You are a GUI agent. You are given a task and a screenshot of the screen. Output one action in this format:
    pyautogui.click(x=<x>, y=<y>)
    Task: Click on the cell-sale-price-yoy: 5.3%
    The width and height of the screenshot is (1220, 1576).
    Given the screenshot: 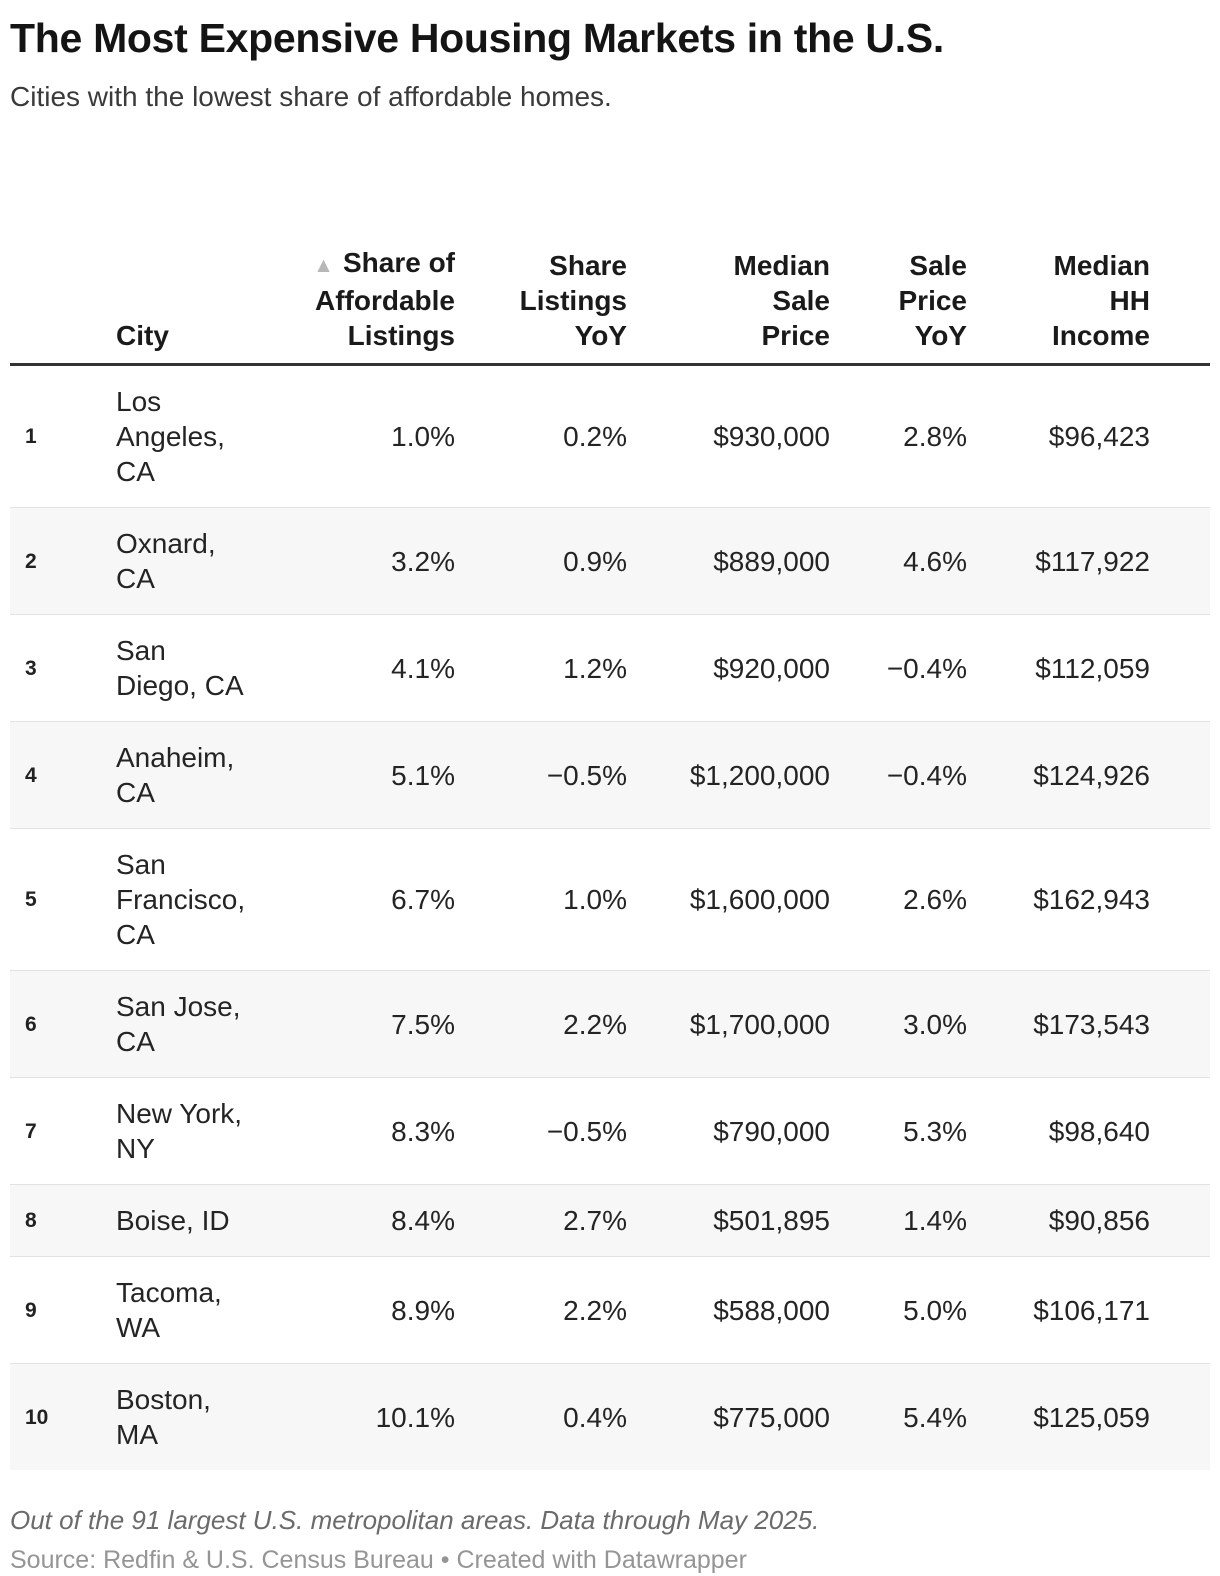 What is the action you would take?
    pyautogui.click(x=935, y=1131)
    